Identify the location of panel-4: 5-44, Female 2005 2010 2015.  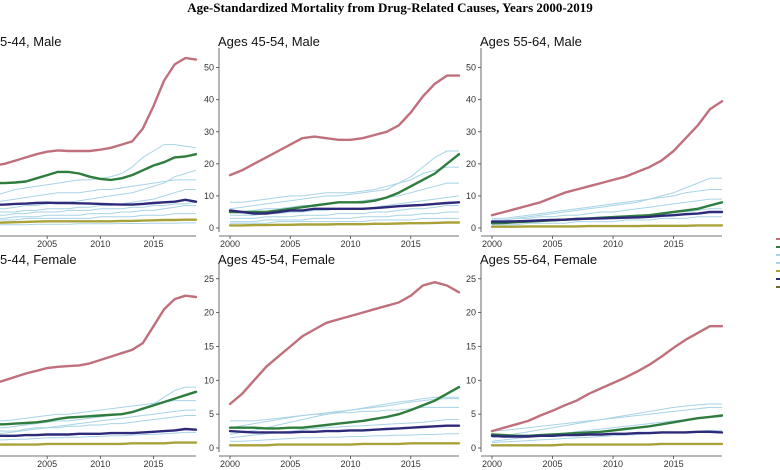
(99, 360).